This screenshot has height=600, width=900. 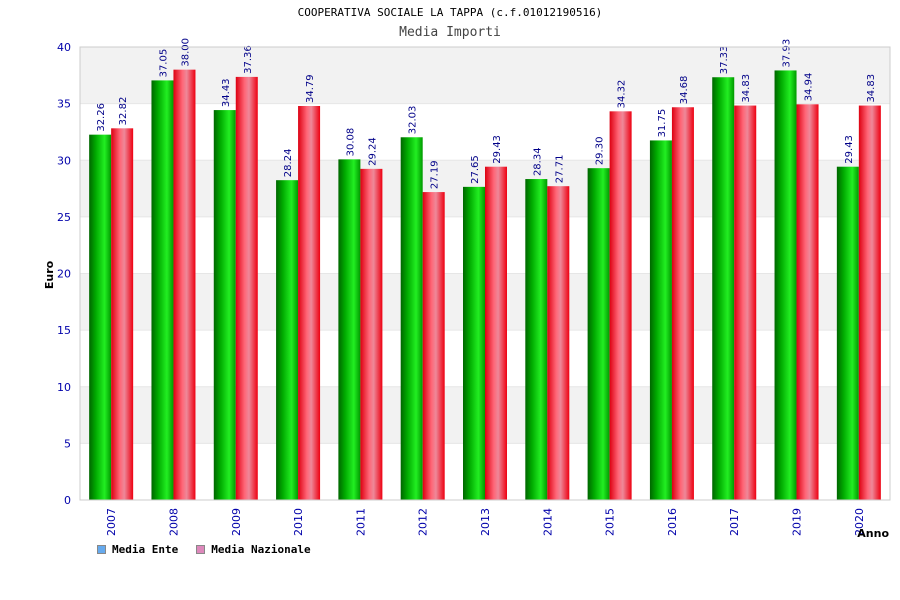 I want to click on y-axis-title: Euro, so click(x=49, y=274).